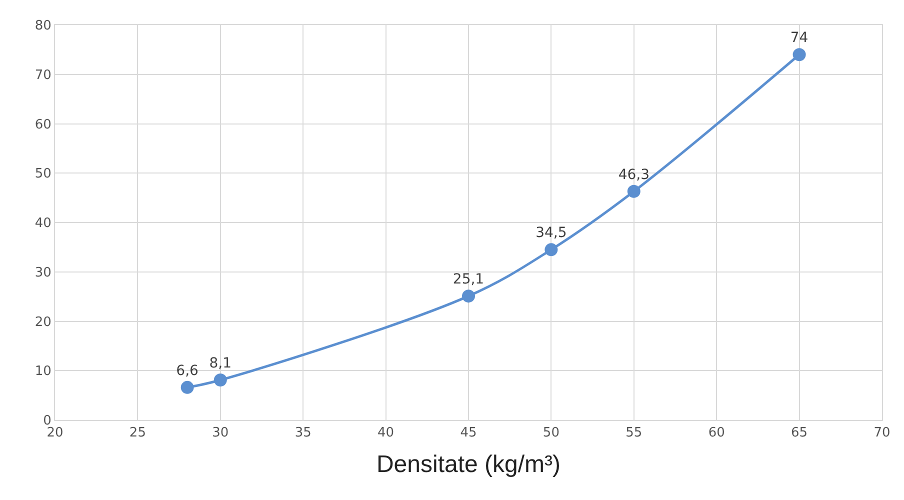  Describe the element at coordinates (634, 433) in the screenshot. I see `x-tick-label: 55` at that location.